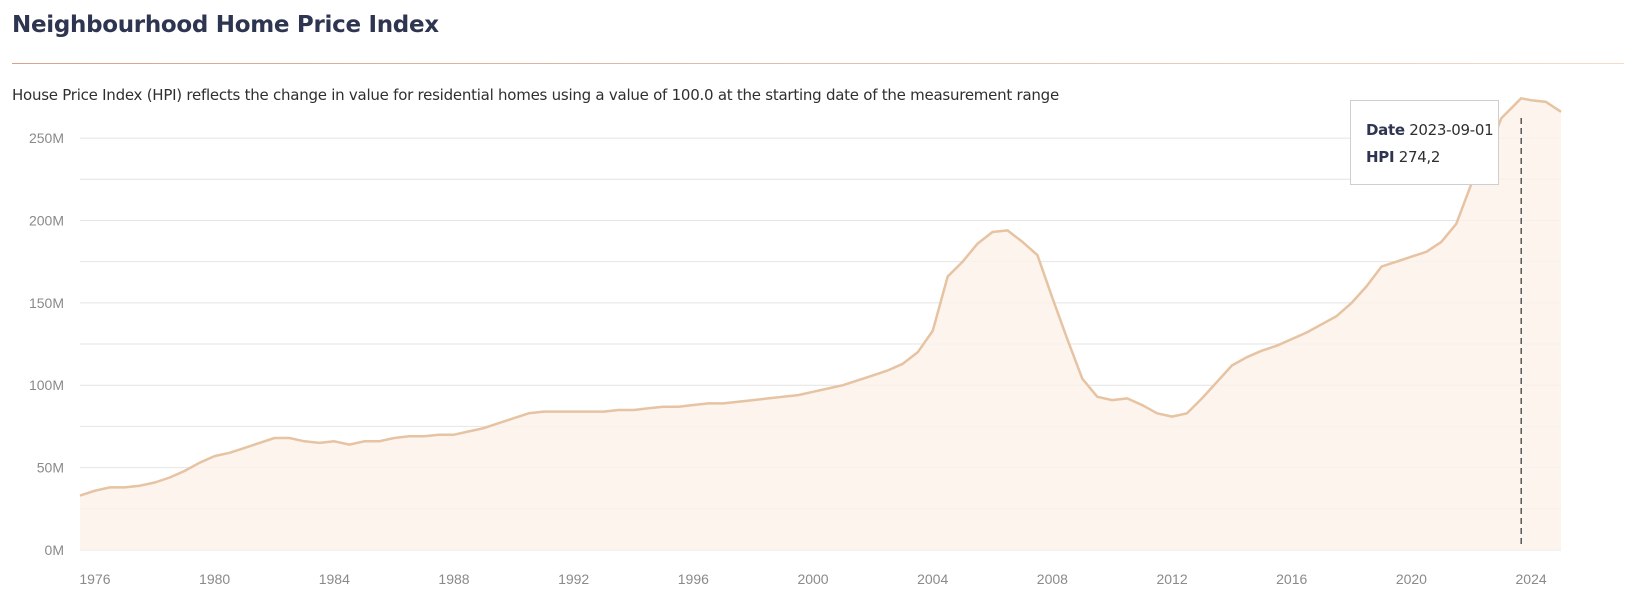 This screenshot has width=1632, height=602. I want to click on x-tick-label: 2012, so click(1171, 579).